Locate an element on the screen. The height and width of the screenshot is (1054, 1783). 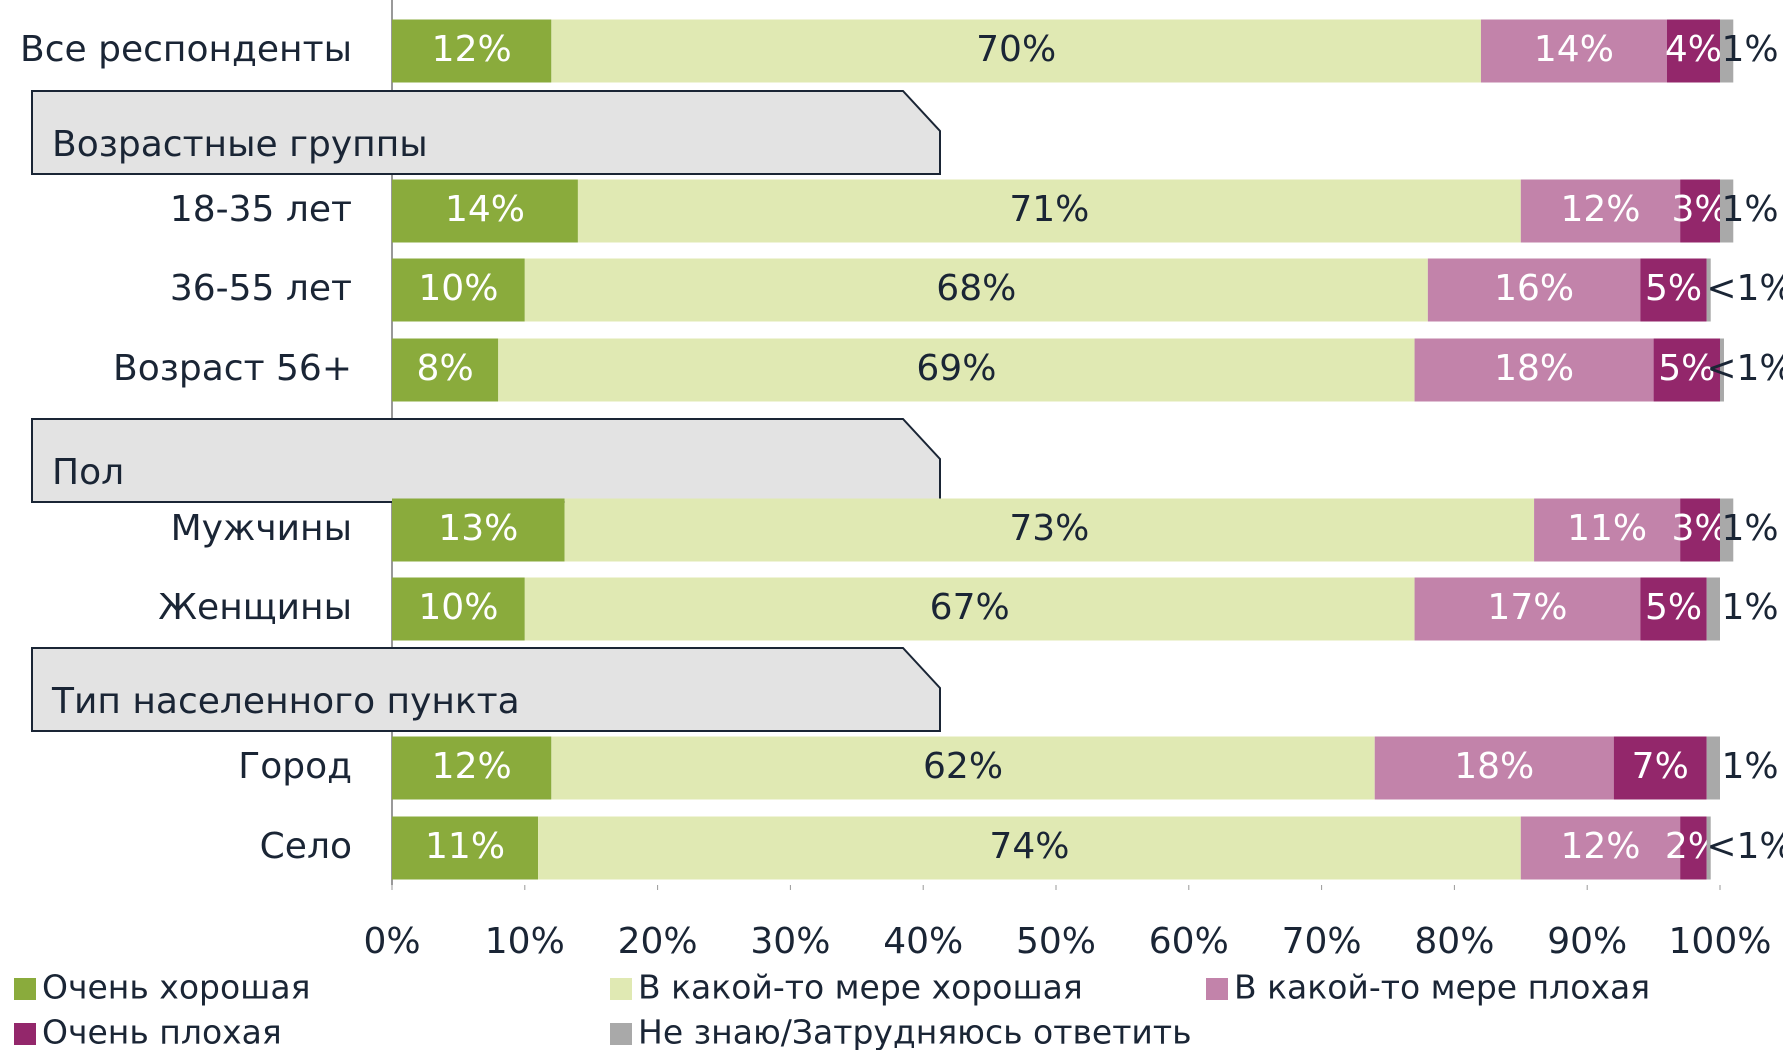
data-label: 16% is located at coordinates (1534, 288).